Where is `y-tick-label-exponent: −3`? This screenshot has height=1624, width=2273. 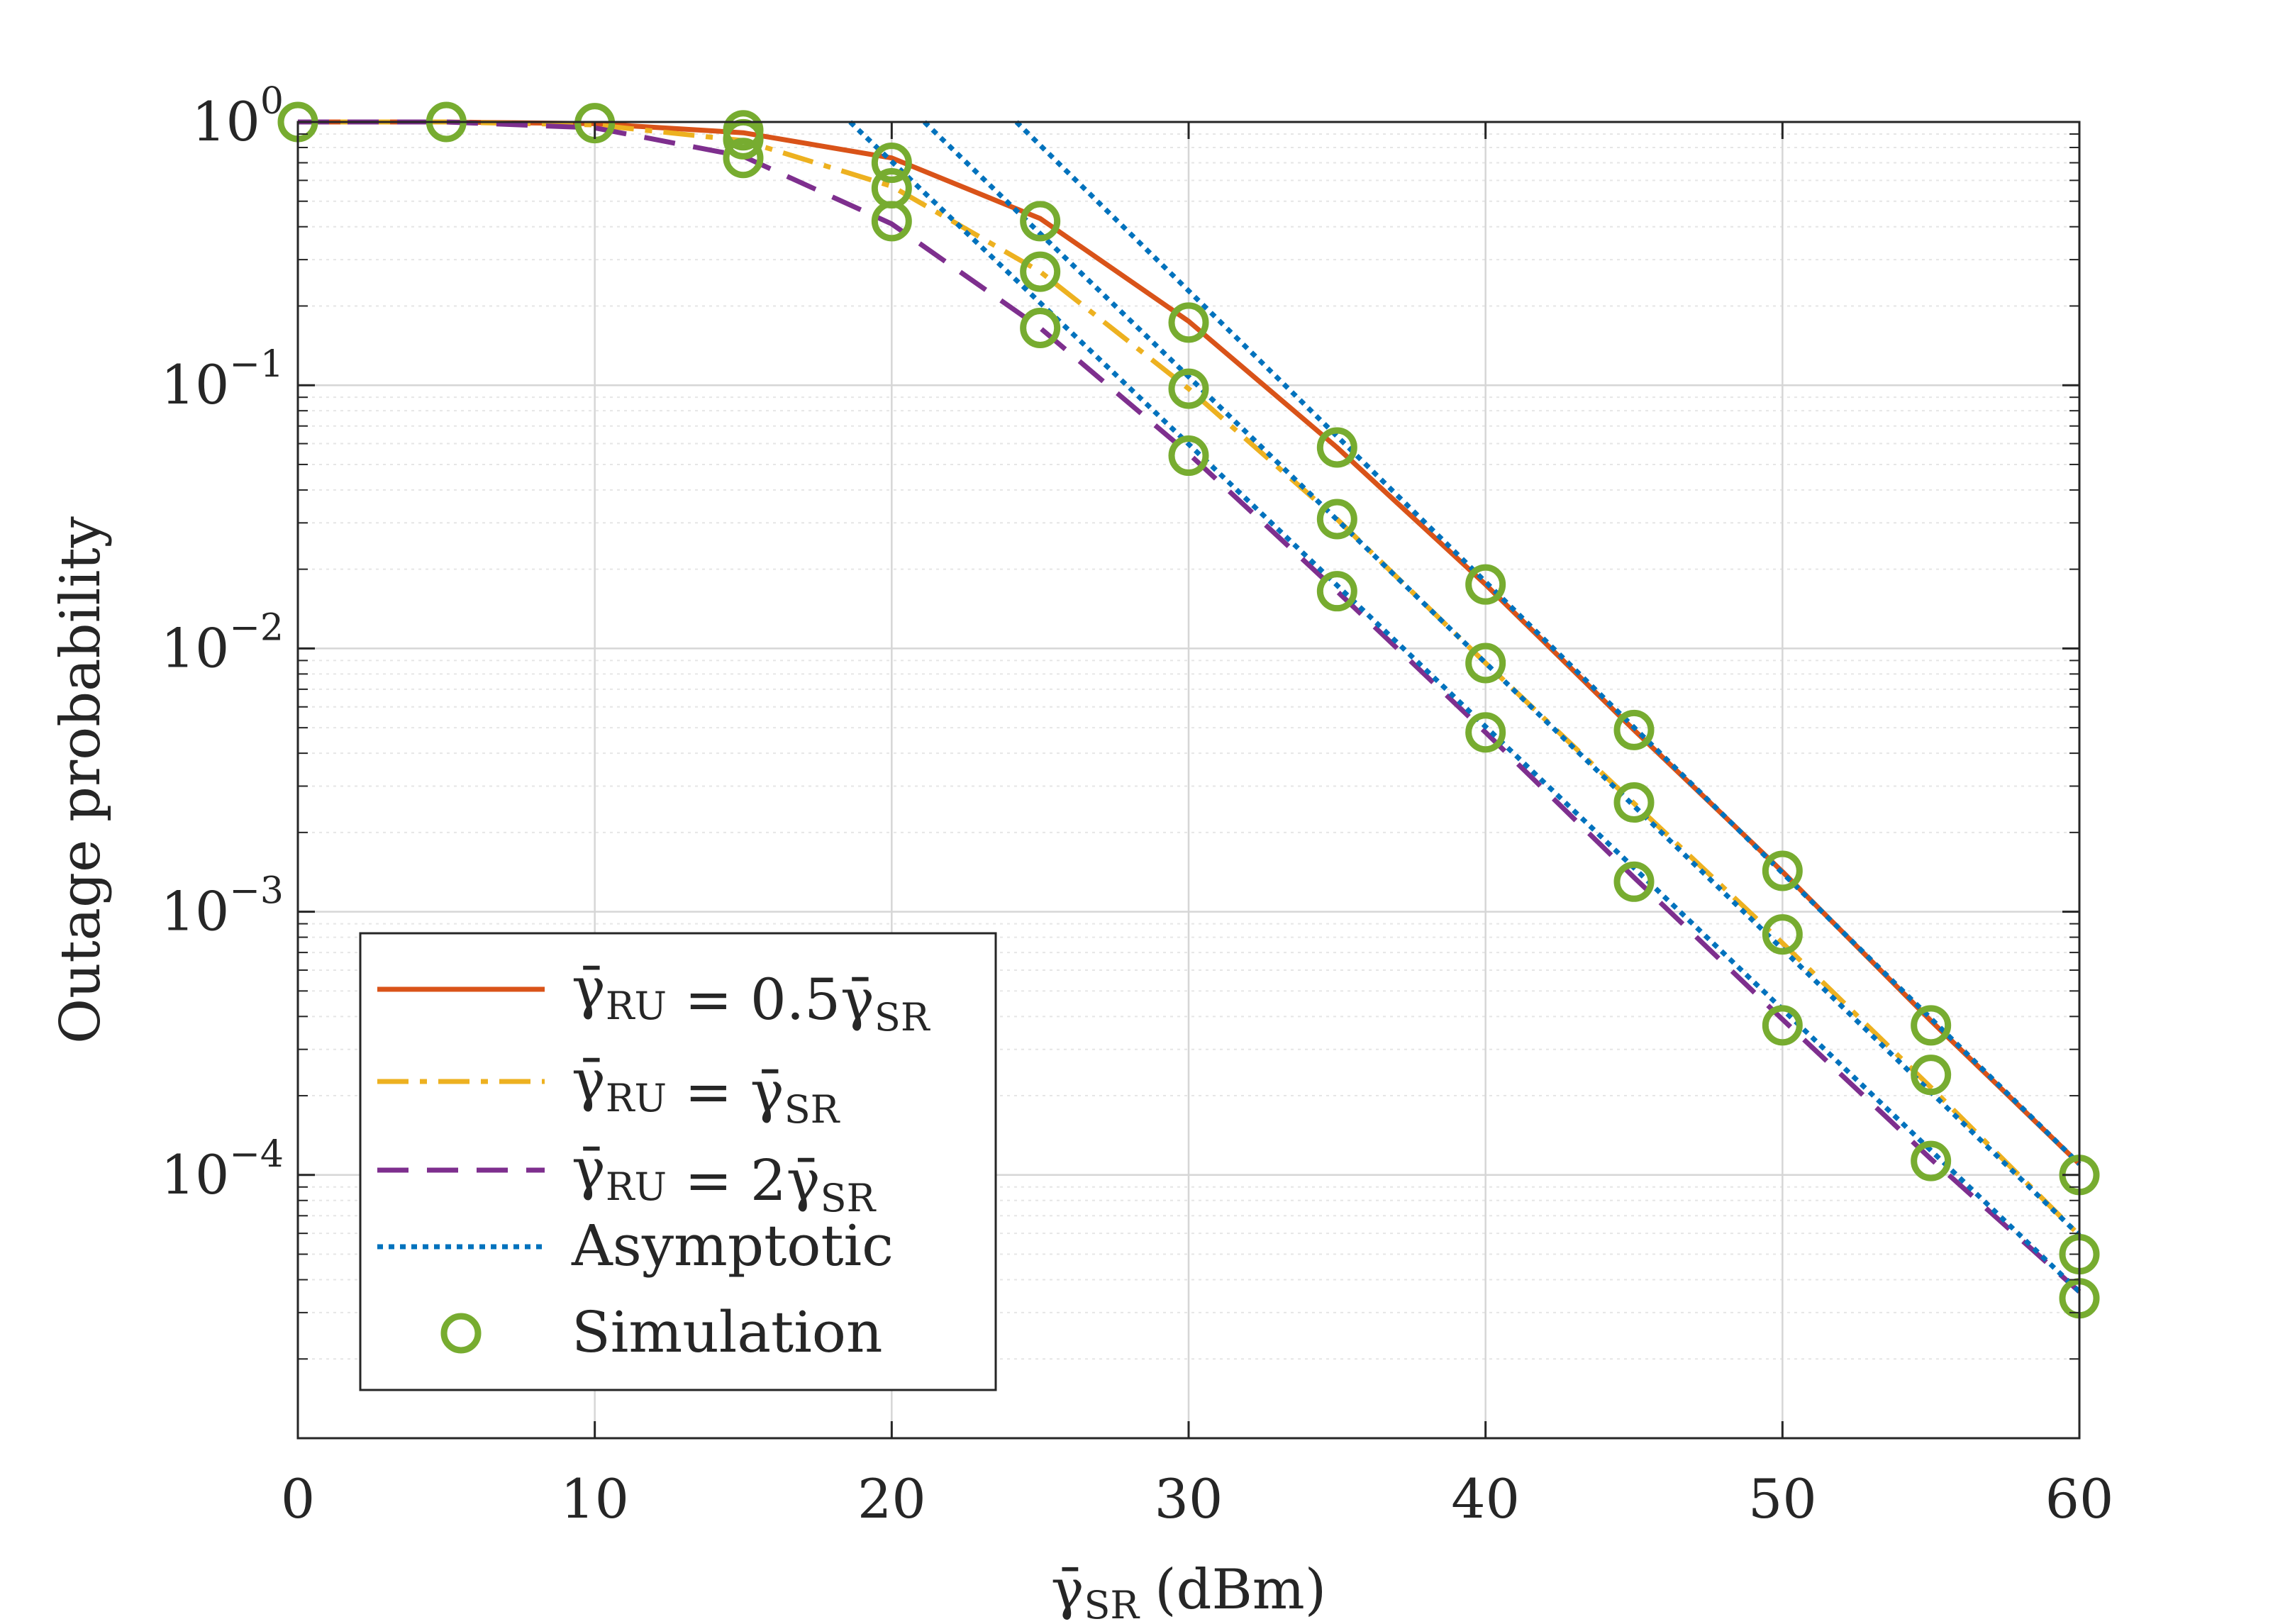
y-tick-label-exponent: −3 is located at coordinates (256, 892).